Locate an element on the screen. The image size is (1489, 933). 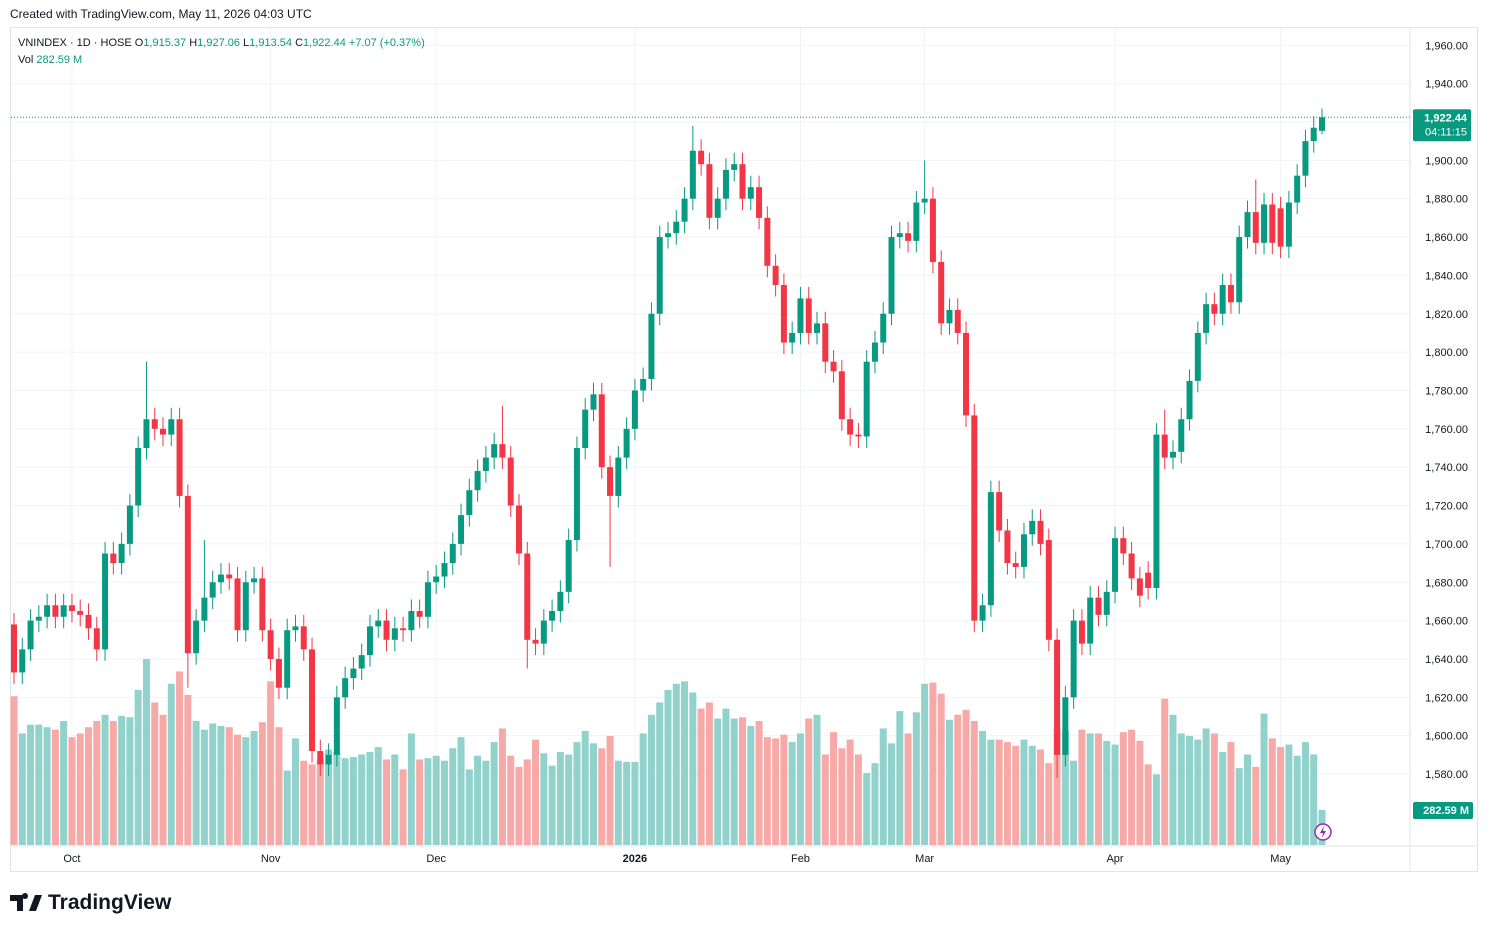
y-tick-label: 1,820.00 is located at coordinates (1446, 315).